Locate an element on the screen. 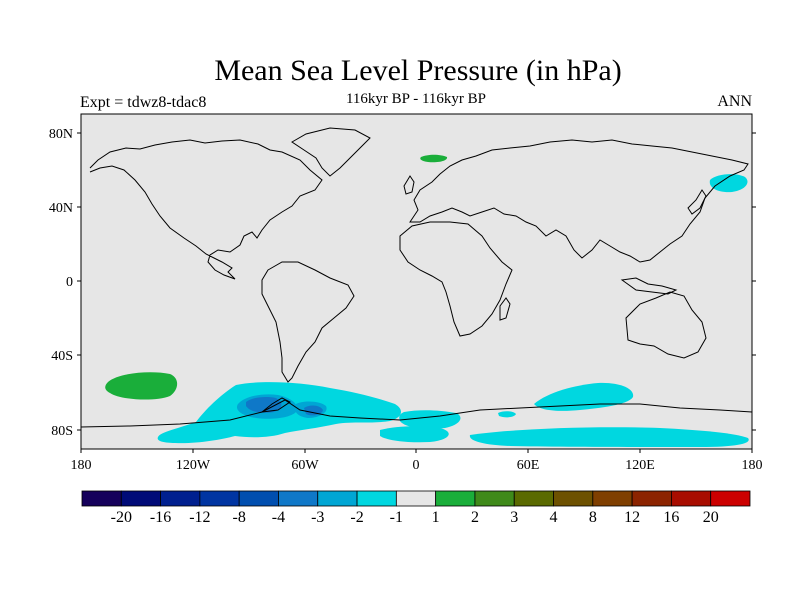 The image size is (800, 600). coastline-antarctic-peninsula is located at coordinates (275, 405).